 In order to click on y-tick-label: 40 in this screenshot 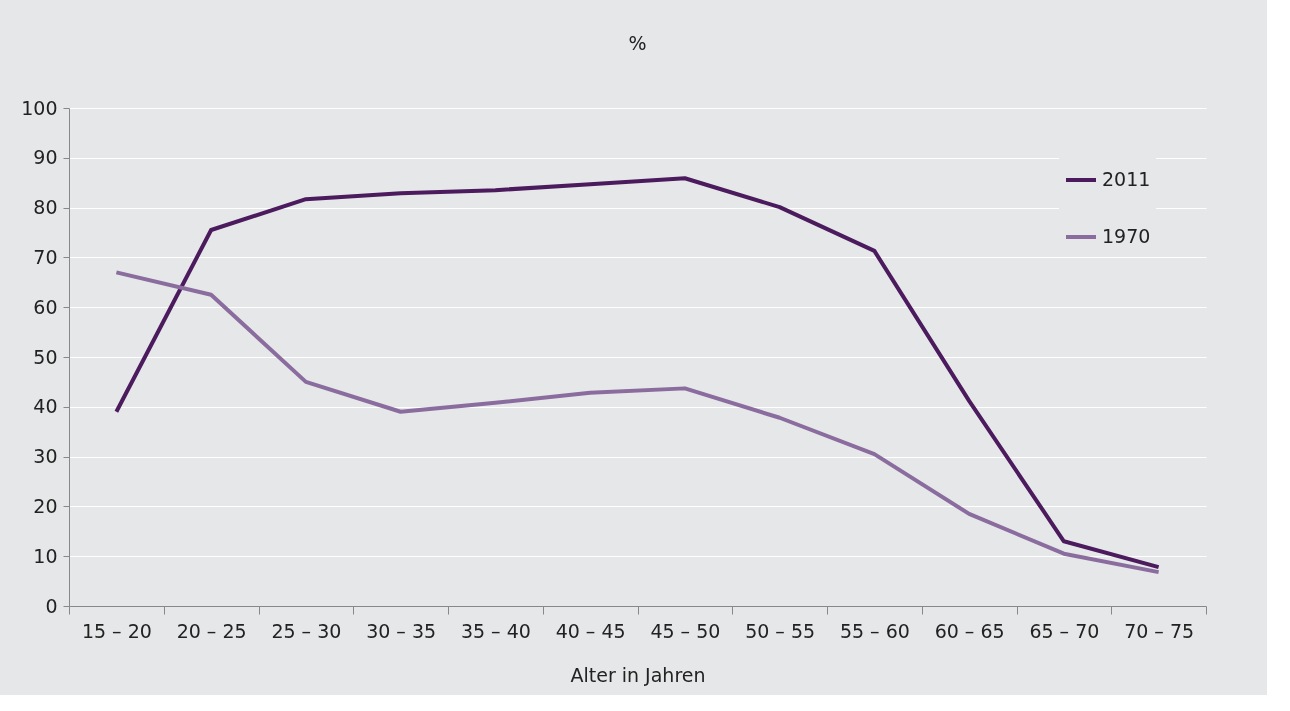, I will do `click(45, 406)`.